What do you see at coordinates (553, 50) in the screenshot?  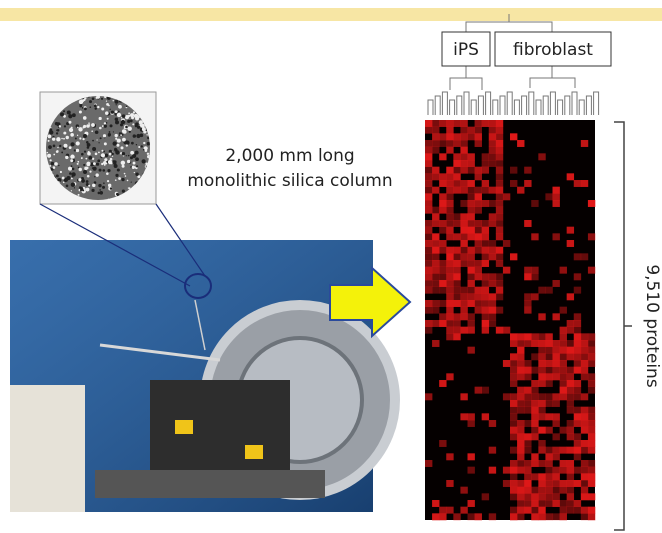 I see `group-label: fibroblast` at bounding box center [553, 50].